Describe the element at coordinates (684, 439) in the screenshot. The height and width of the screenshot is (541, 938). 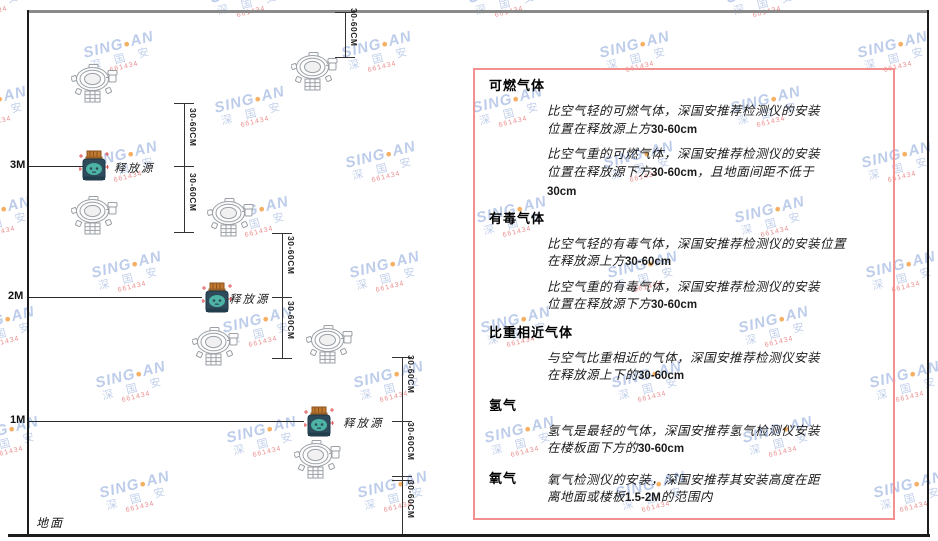
I see `section-paragraph: 氢气是最轻的气体，深国安推荐氢气检测仪安装 在楼板面下方的30-60cm` at that location.